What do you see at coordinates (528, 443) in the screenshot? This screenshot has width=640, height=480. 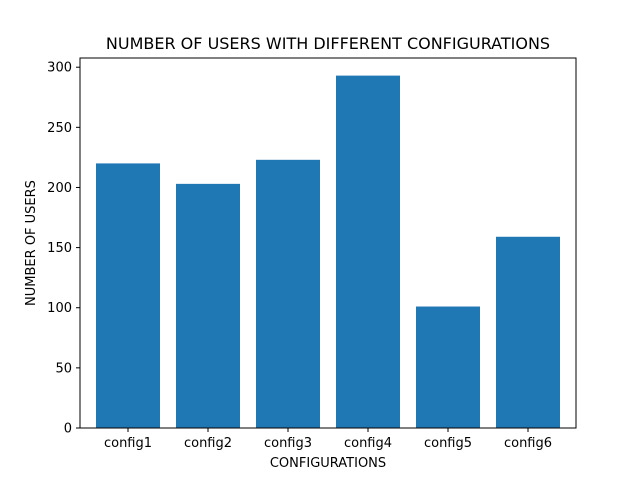 I see `x-tick-label-config6: config6` at bounding box center [528, 443].